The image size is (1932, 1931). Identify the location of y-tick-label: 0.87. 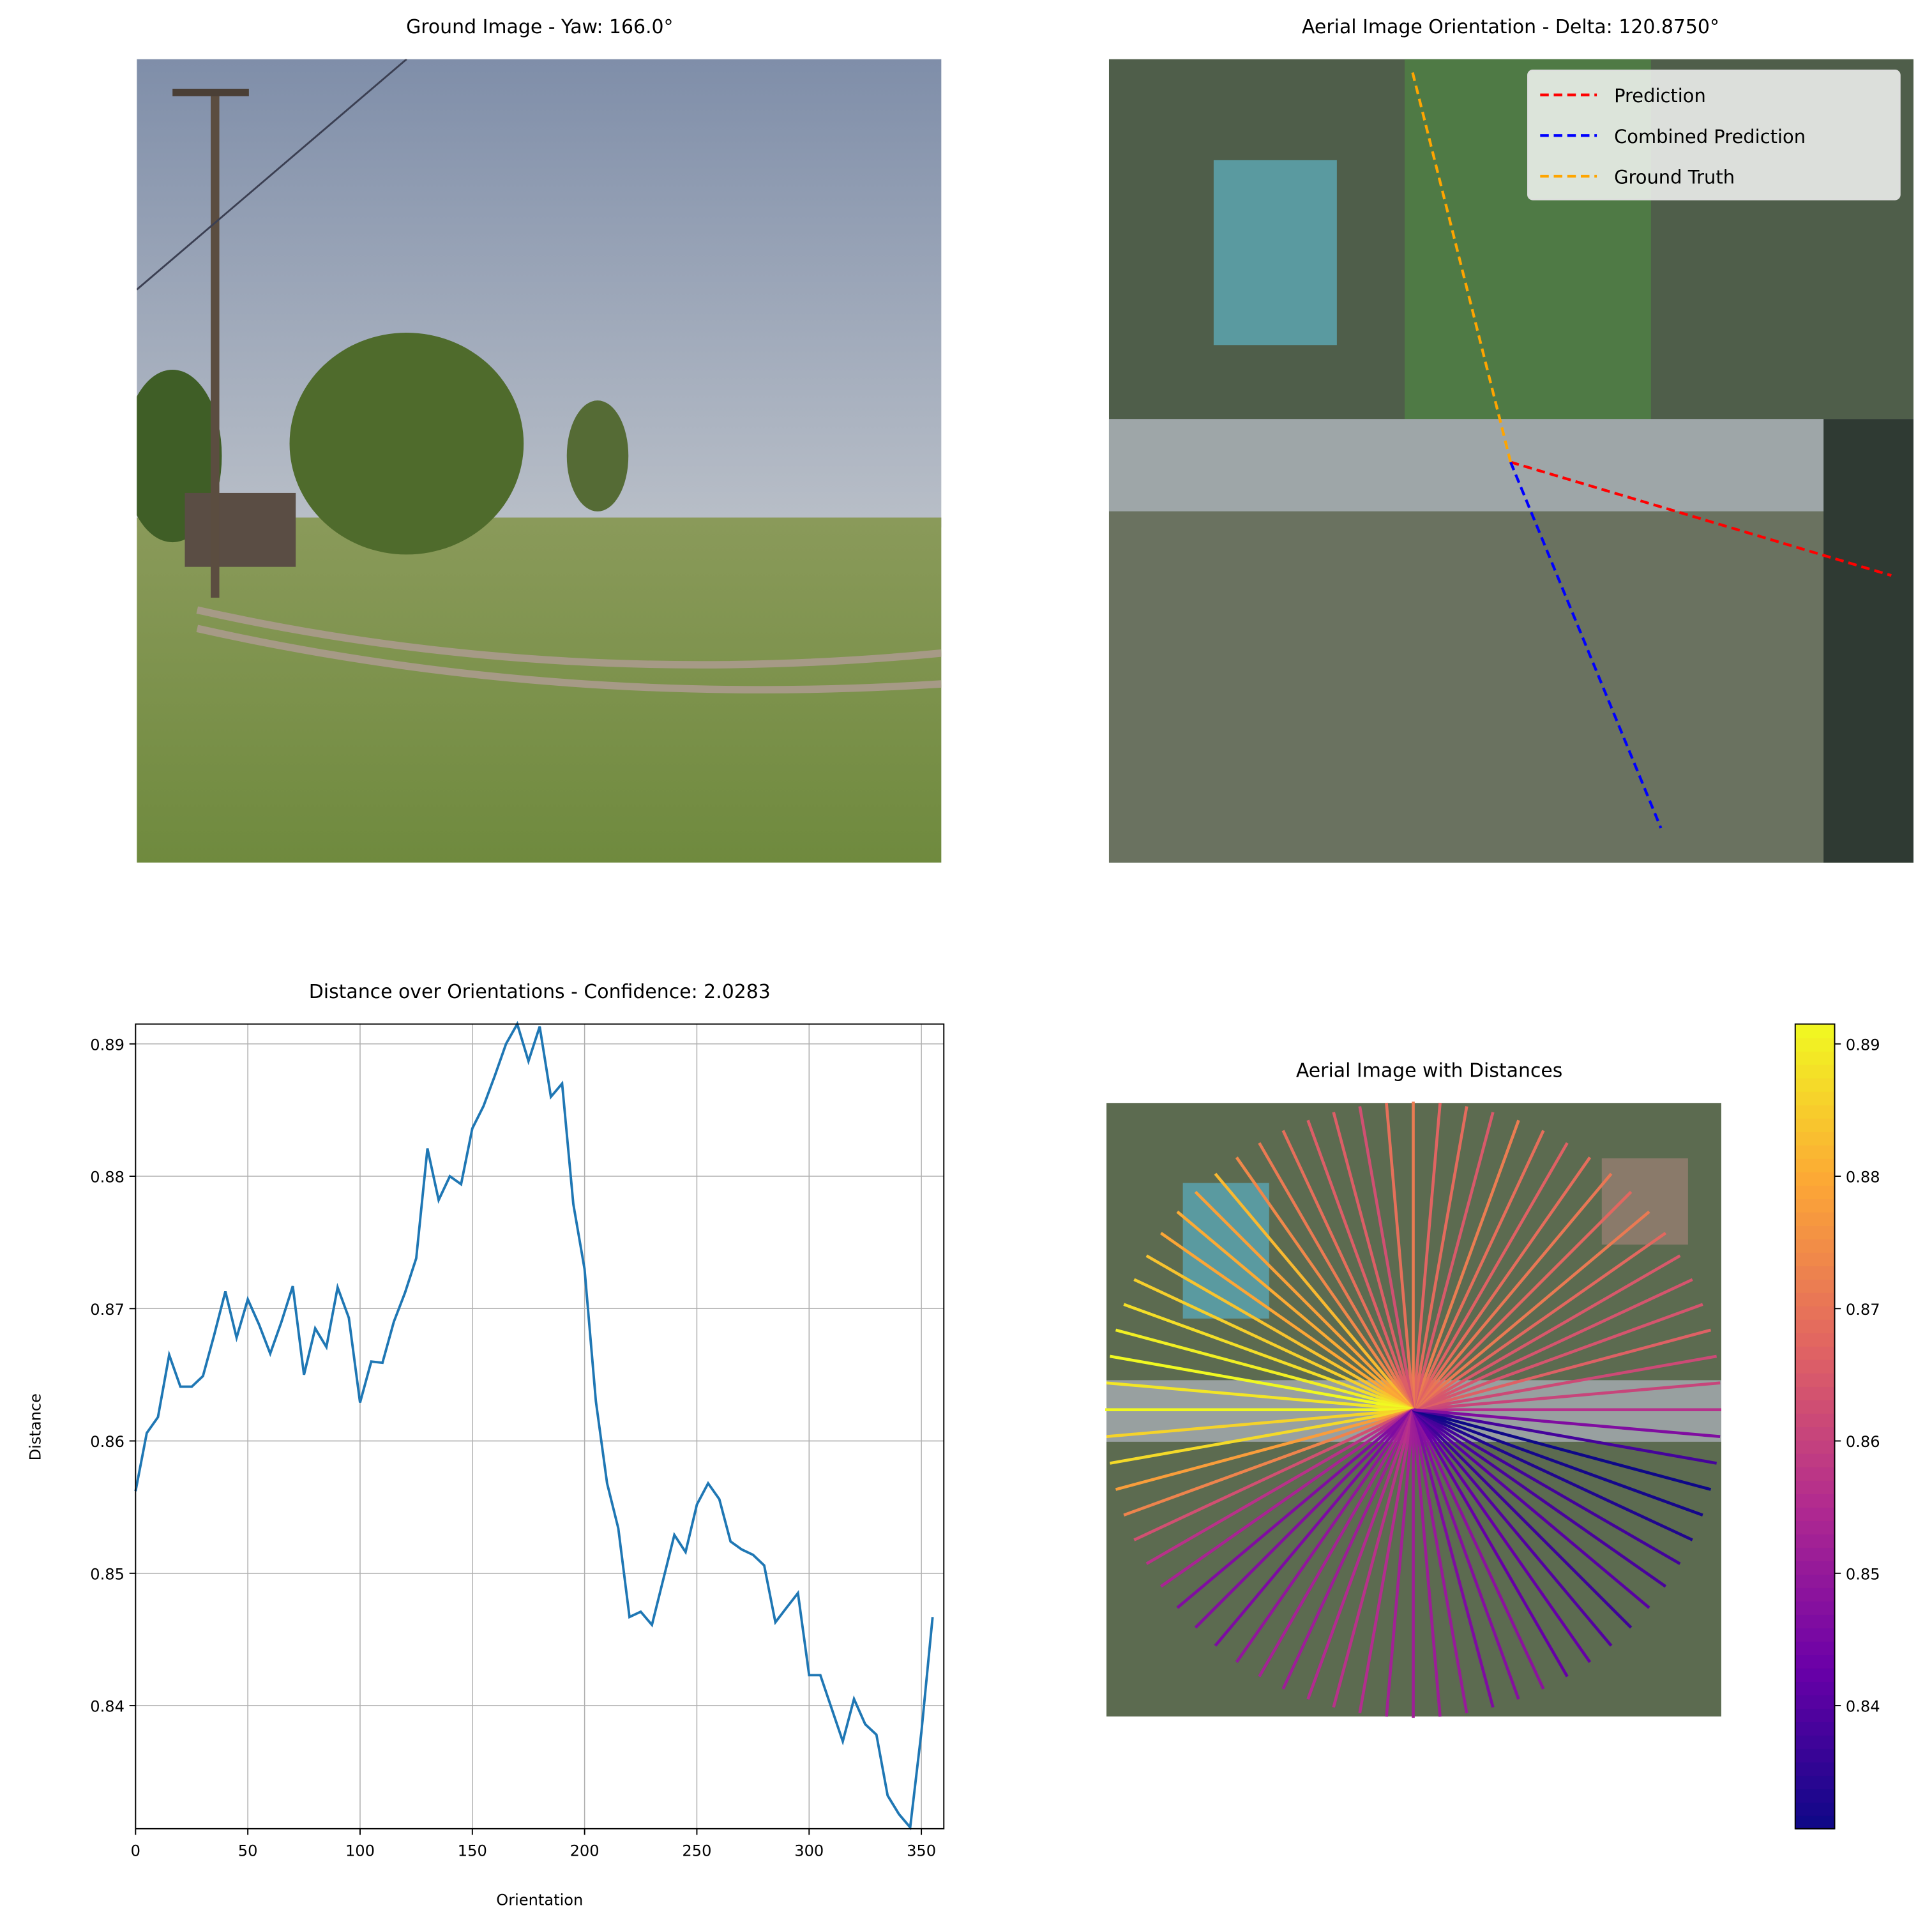
(107, 1310).